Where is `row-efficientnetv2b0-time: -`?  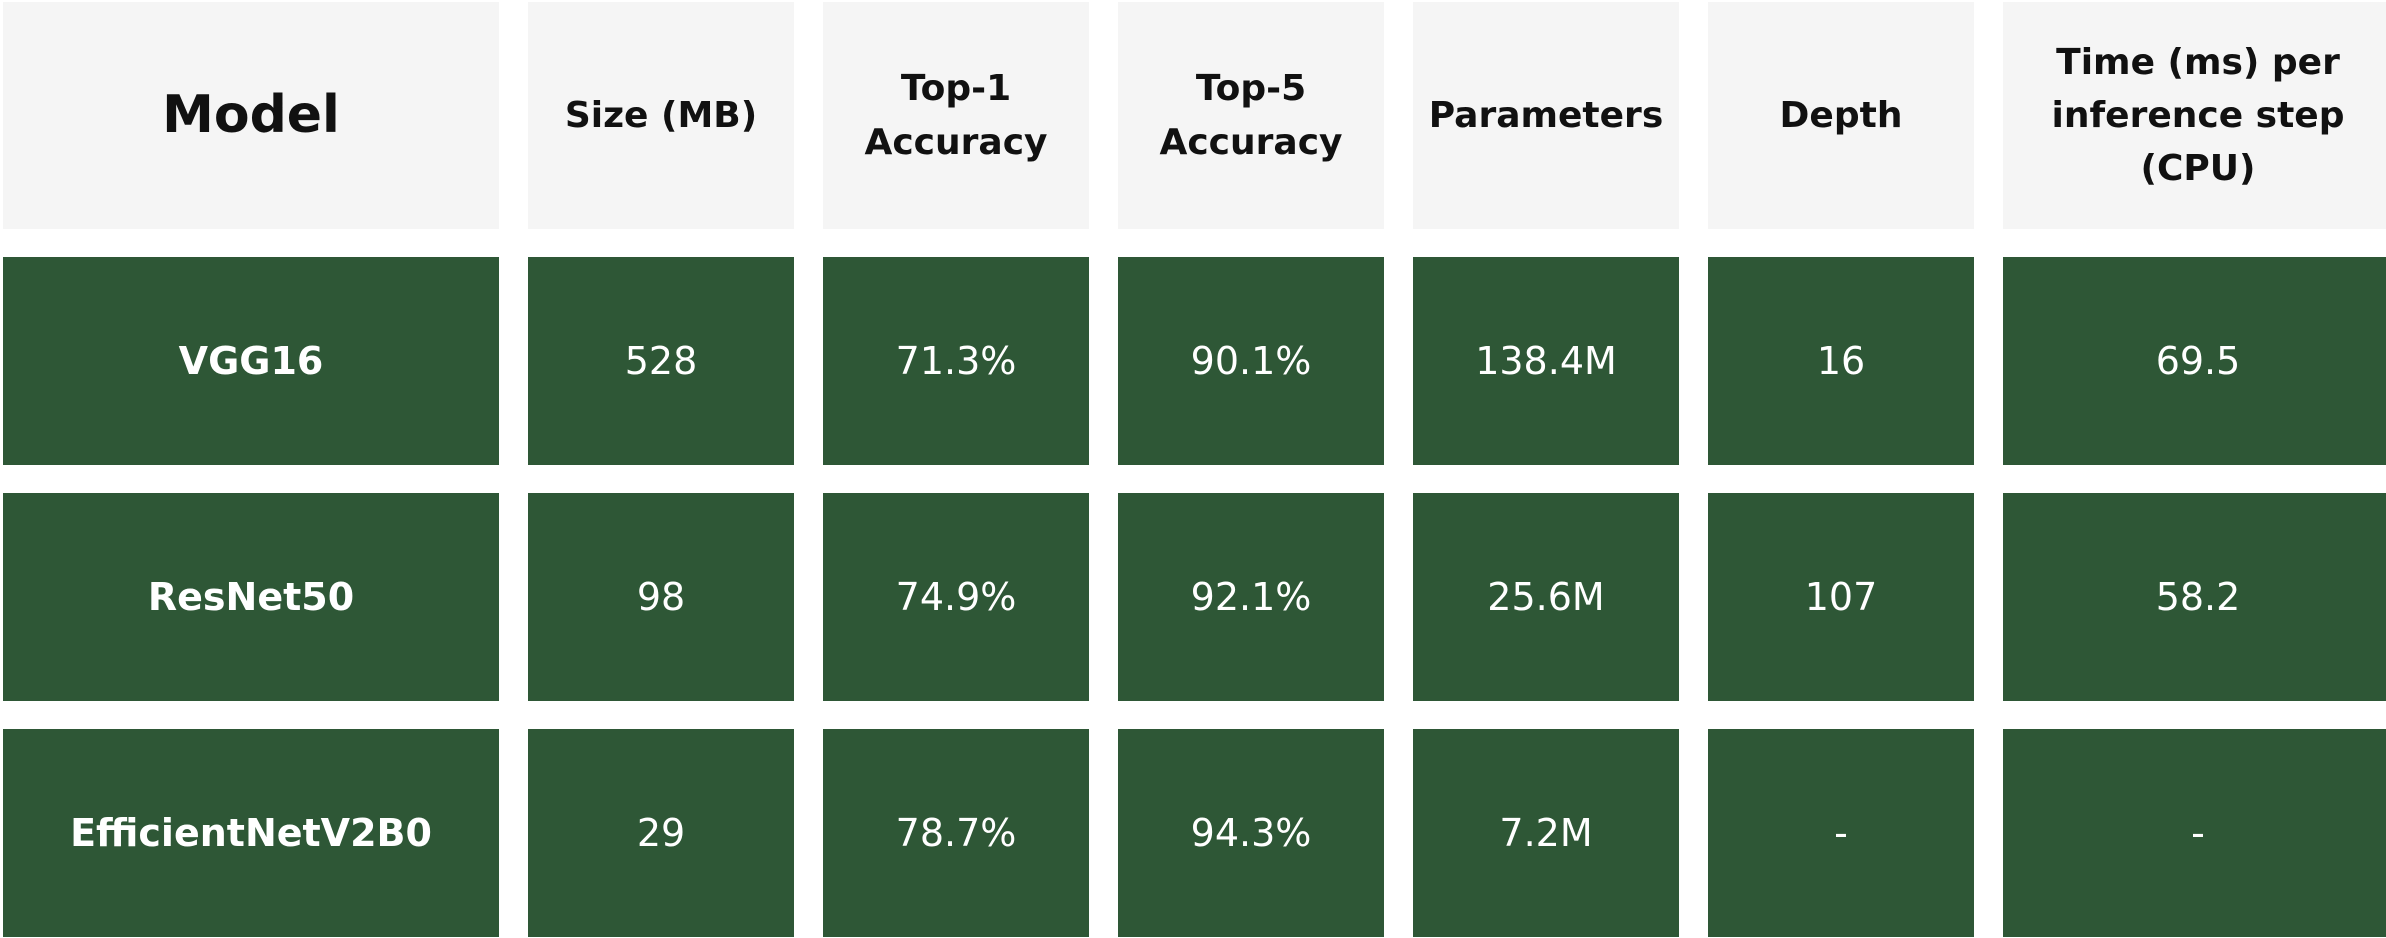
row-efficientnetv2b0-time: - is located at coordinates (2194, 833).